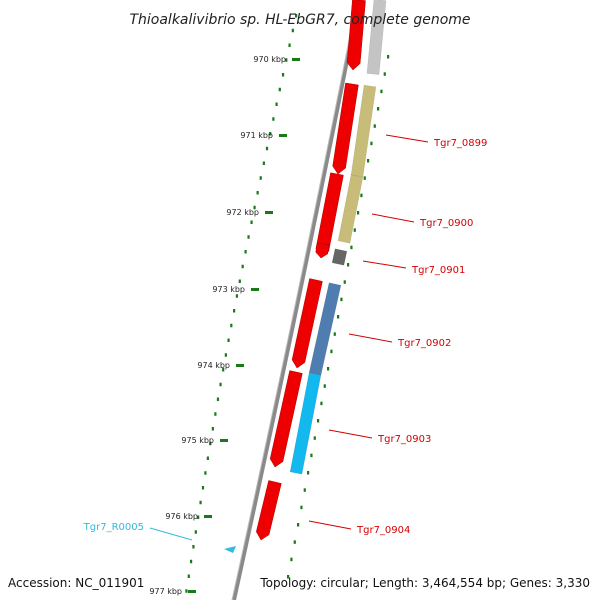 This screenshot has width=600, height=600. What do you see at coordinates (165, 591) in the screenshot?
I see `tick-label: 977 kbp` at bounding box center [165, 591].